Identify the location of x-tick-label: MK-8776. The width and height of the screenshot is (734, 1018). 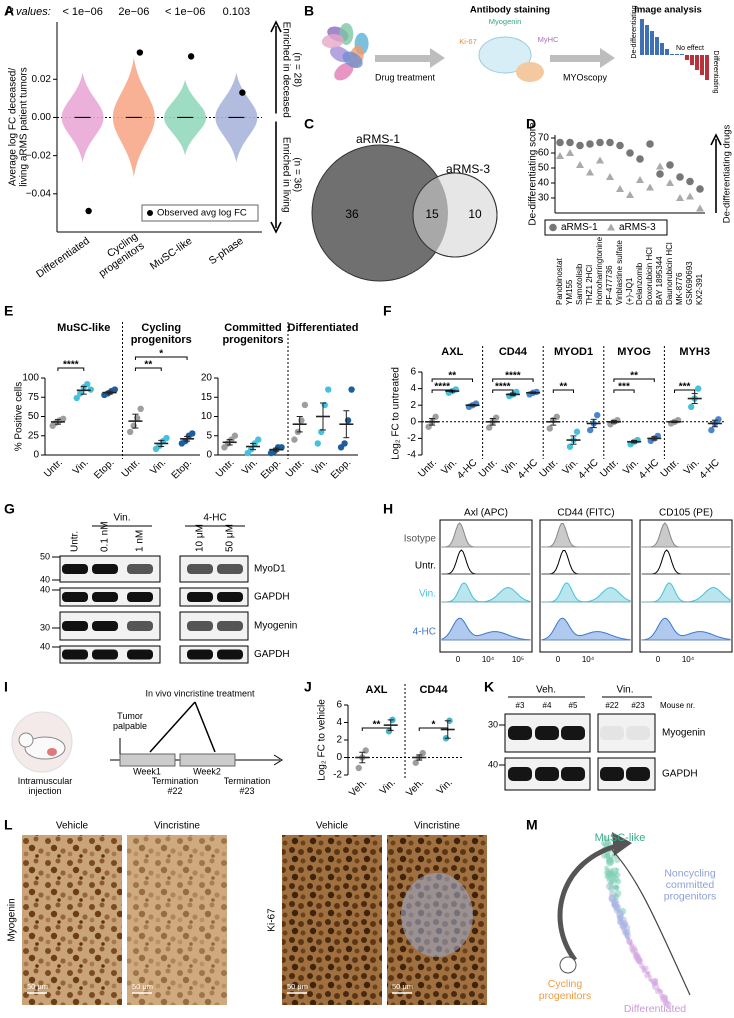
(679, 288).